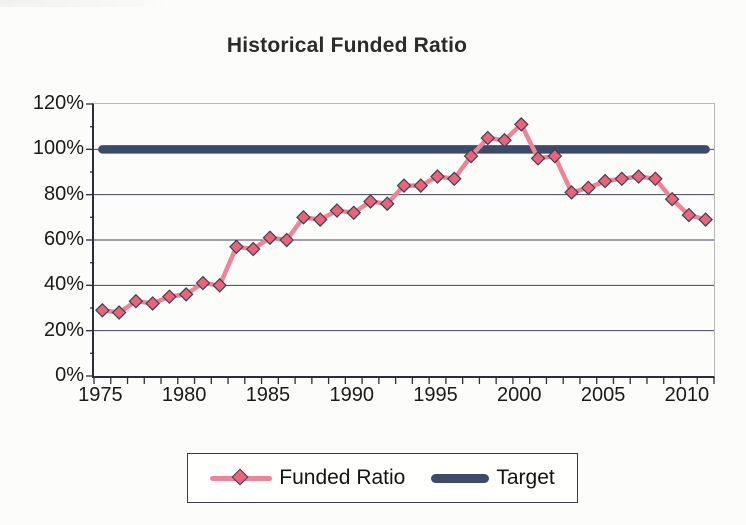 The height and width of the screenshot is (525, 746). What do you see at coordinates (63, 239) in the screenshot?
I see `y-axis-tick-label: 60%` at bounding box center [63, 239].